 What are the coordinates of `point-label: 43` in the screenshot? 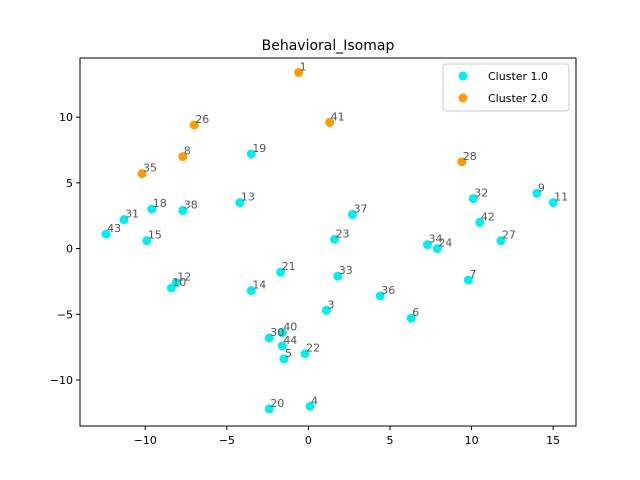 It's located at (114, 228).